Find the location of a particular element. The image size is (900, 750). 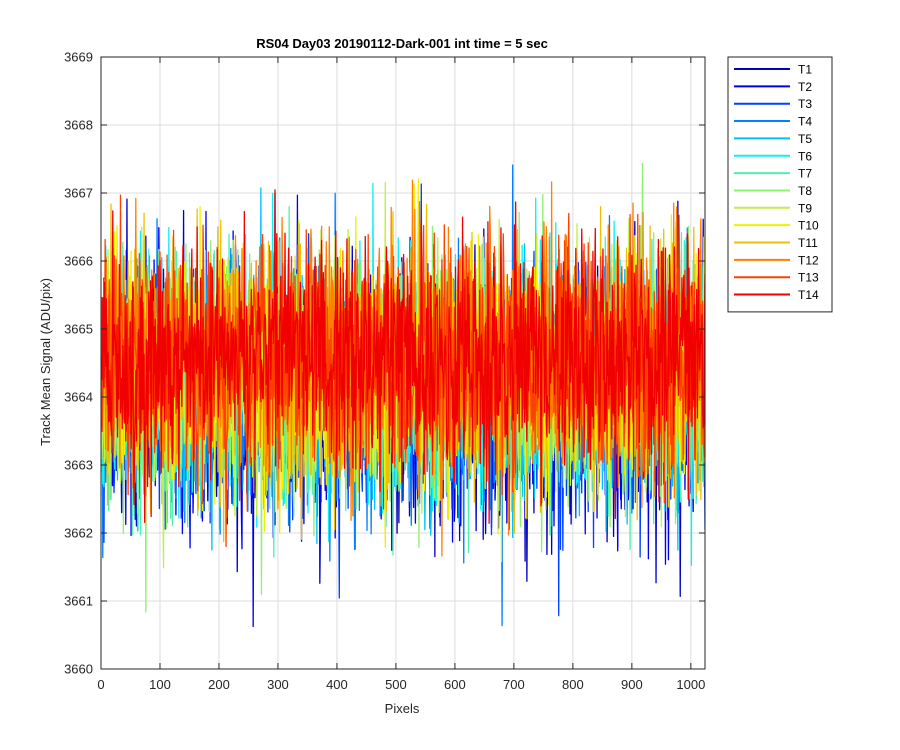

legend-label-t5: T5 is located at coordinates (805, 139).